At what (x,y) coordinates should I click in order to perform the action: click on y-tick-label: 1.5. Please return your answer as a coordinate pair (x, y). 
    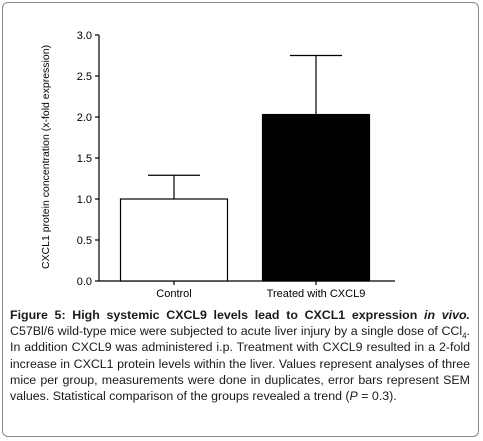
    Looking at the image, I should click on (84, 159).